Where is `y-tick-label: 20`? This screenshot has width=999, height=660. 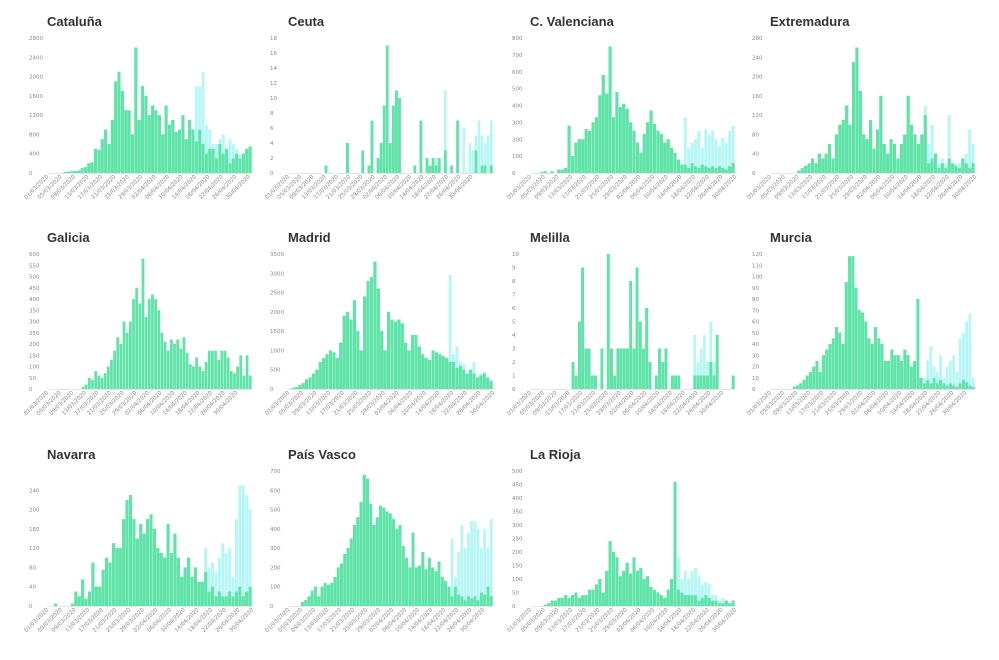
y-tick-label: 20 is located at coordinates (755, 368).